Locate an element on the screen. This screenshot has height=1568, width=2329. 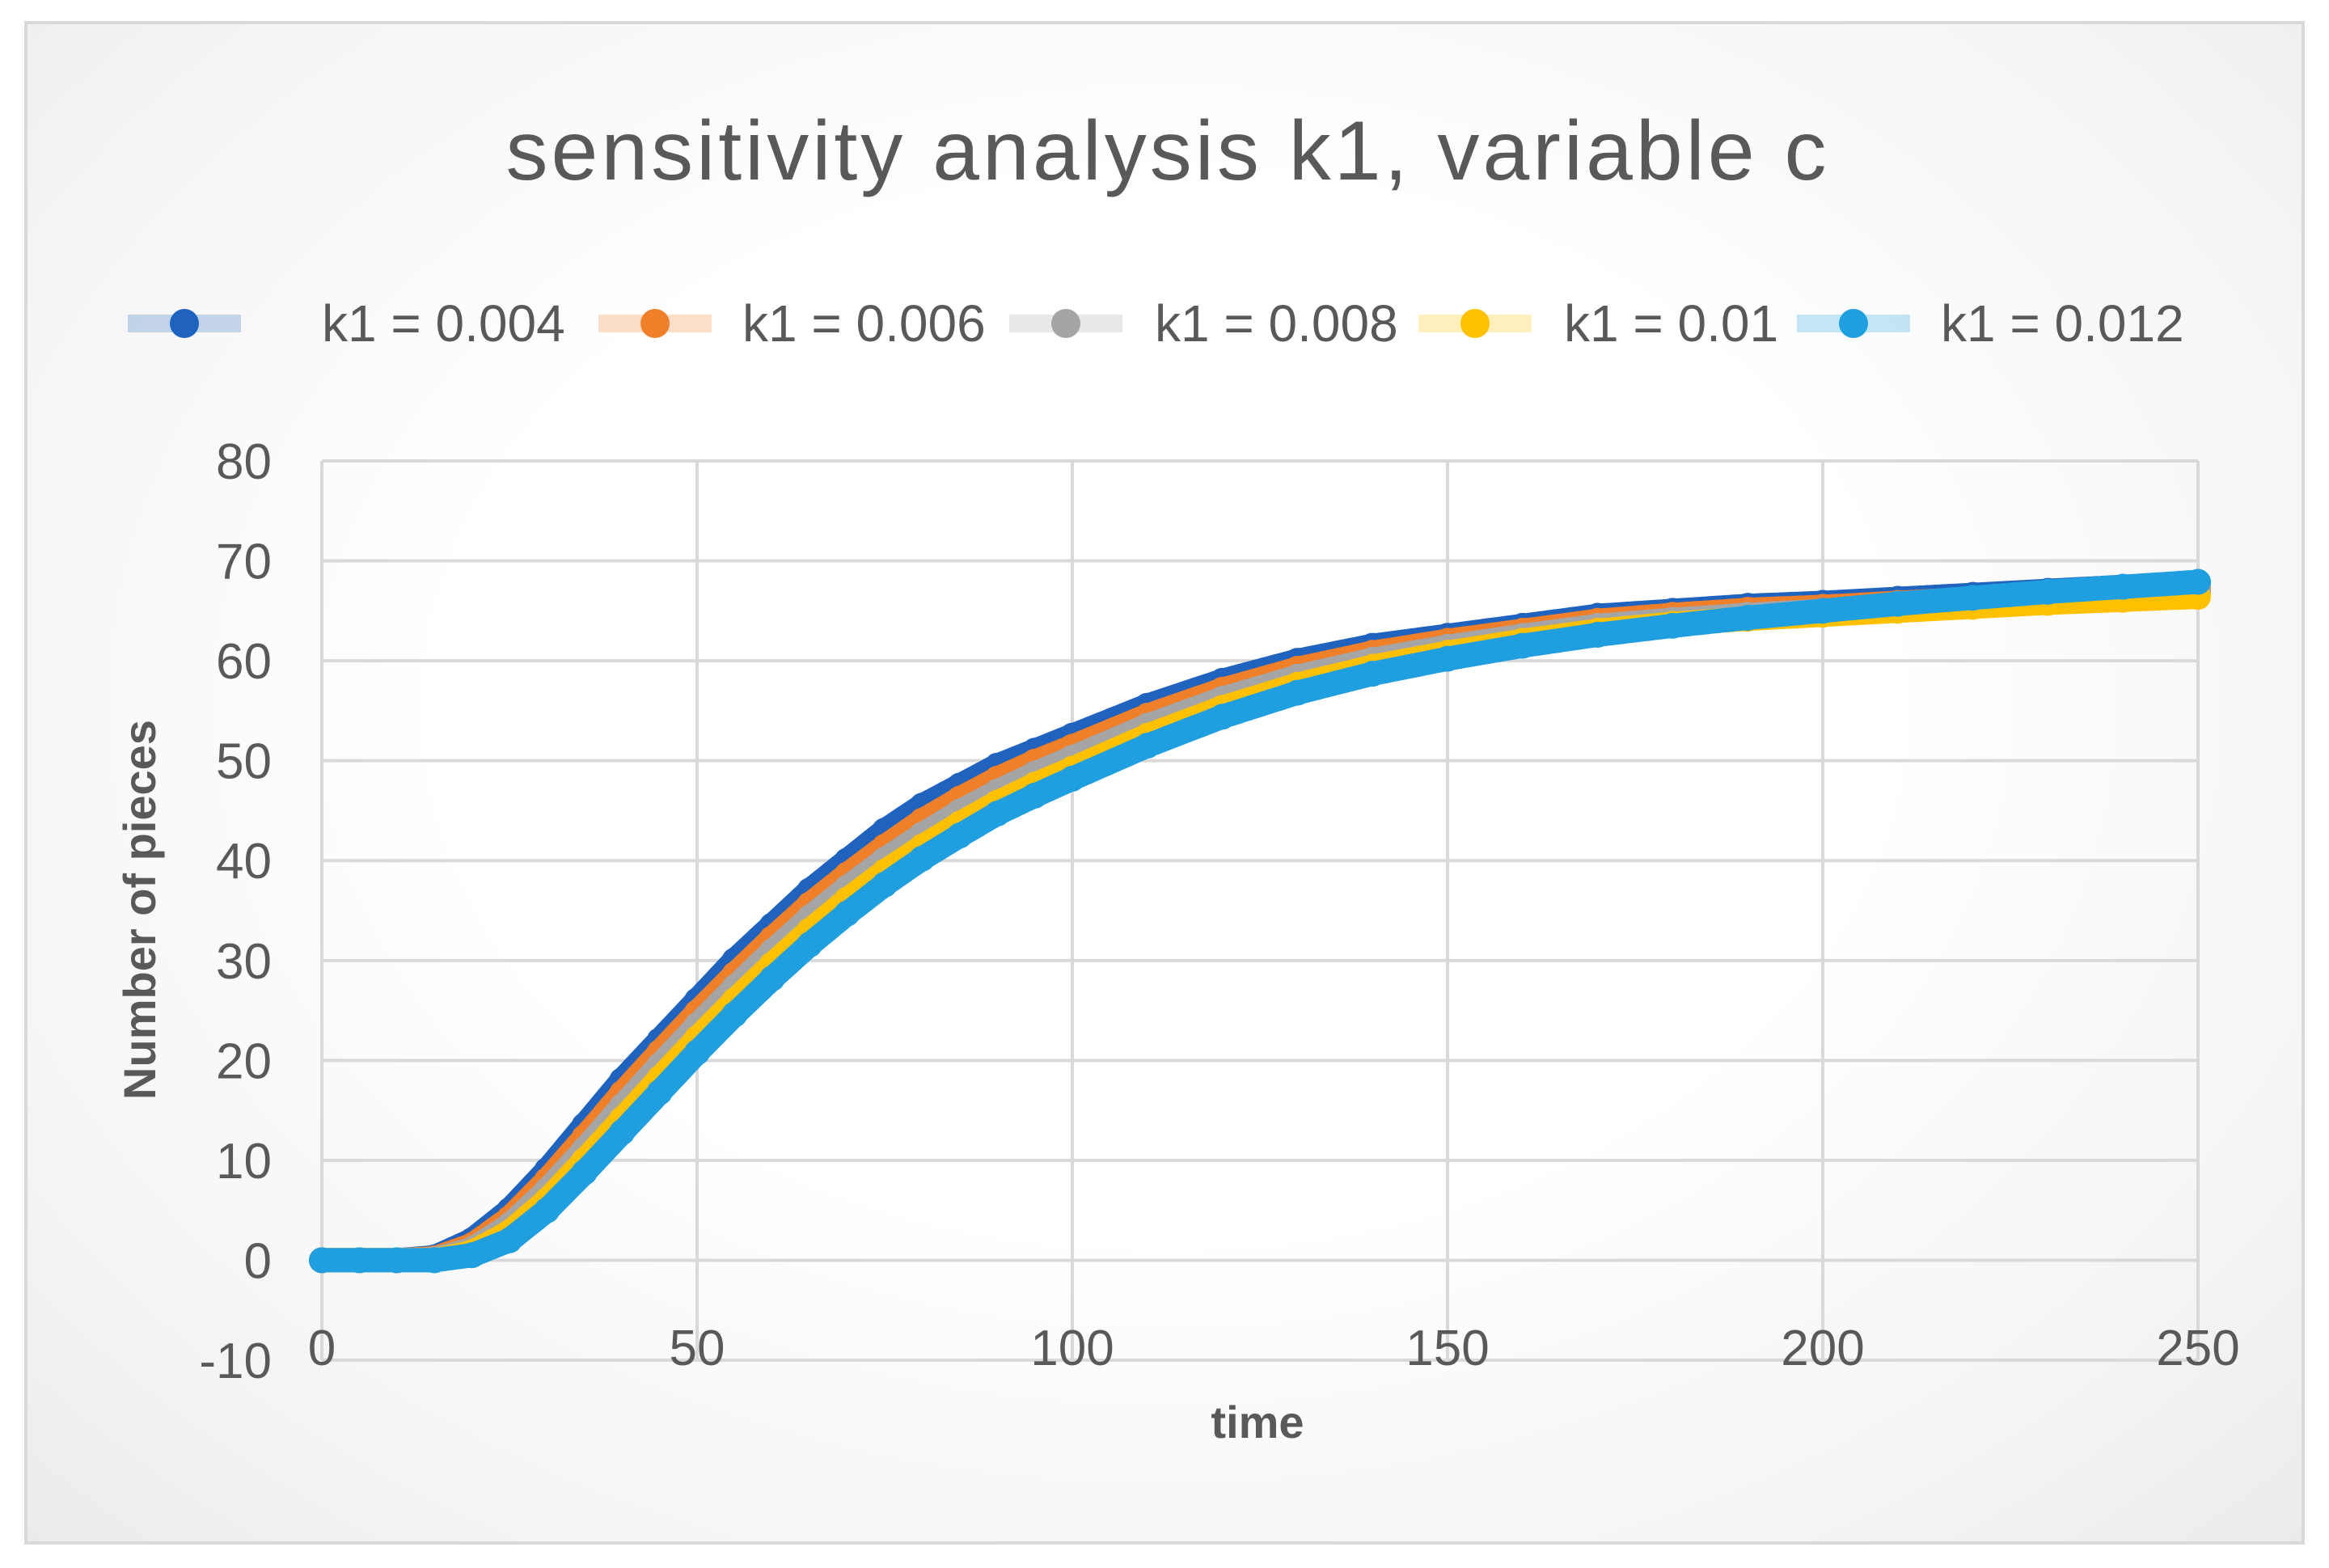
y-axis-ticks: -10 0 10 20 30 40 50 60 70 80 is located at coordinates (235, 911).